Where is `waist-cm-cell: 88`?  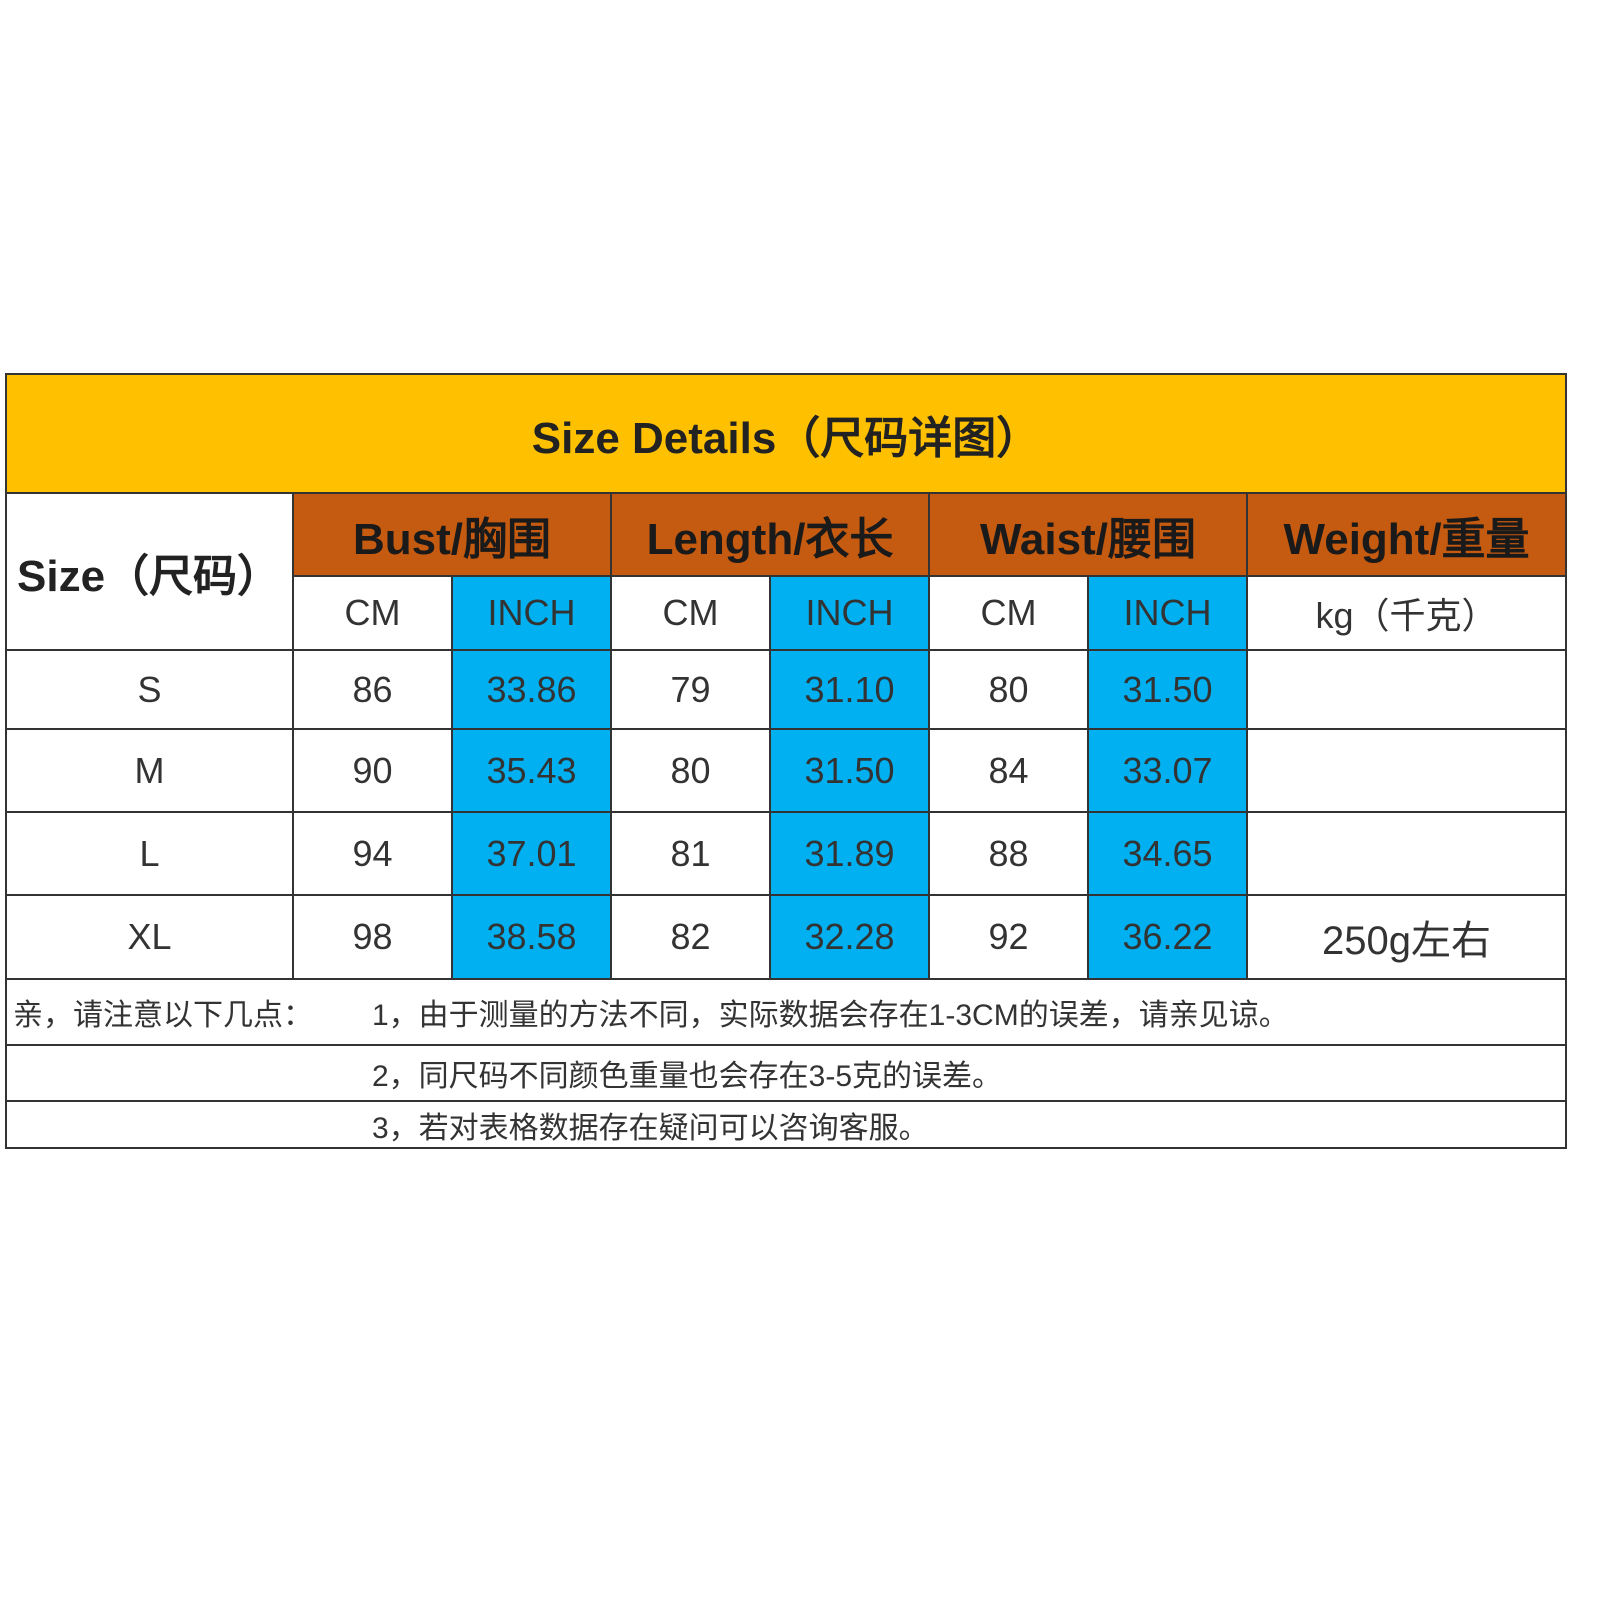 waist-cm-cell: 88 is located at coordinates (1008, 853).